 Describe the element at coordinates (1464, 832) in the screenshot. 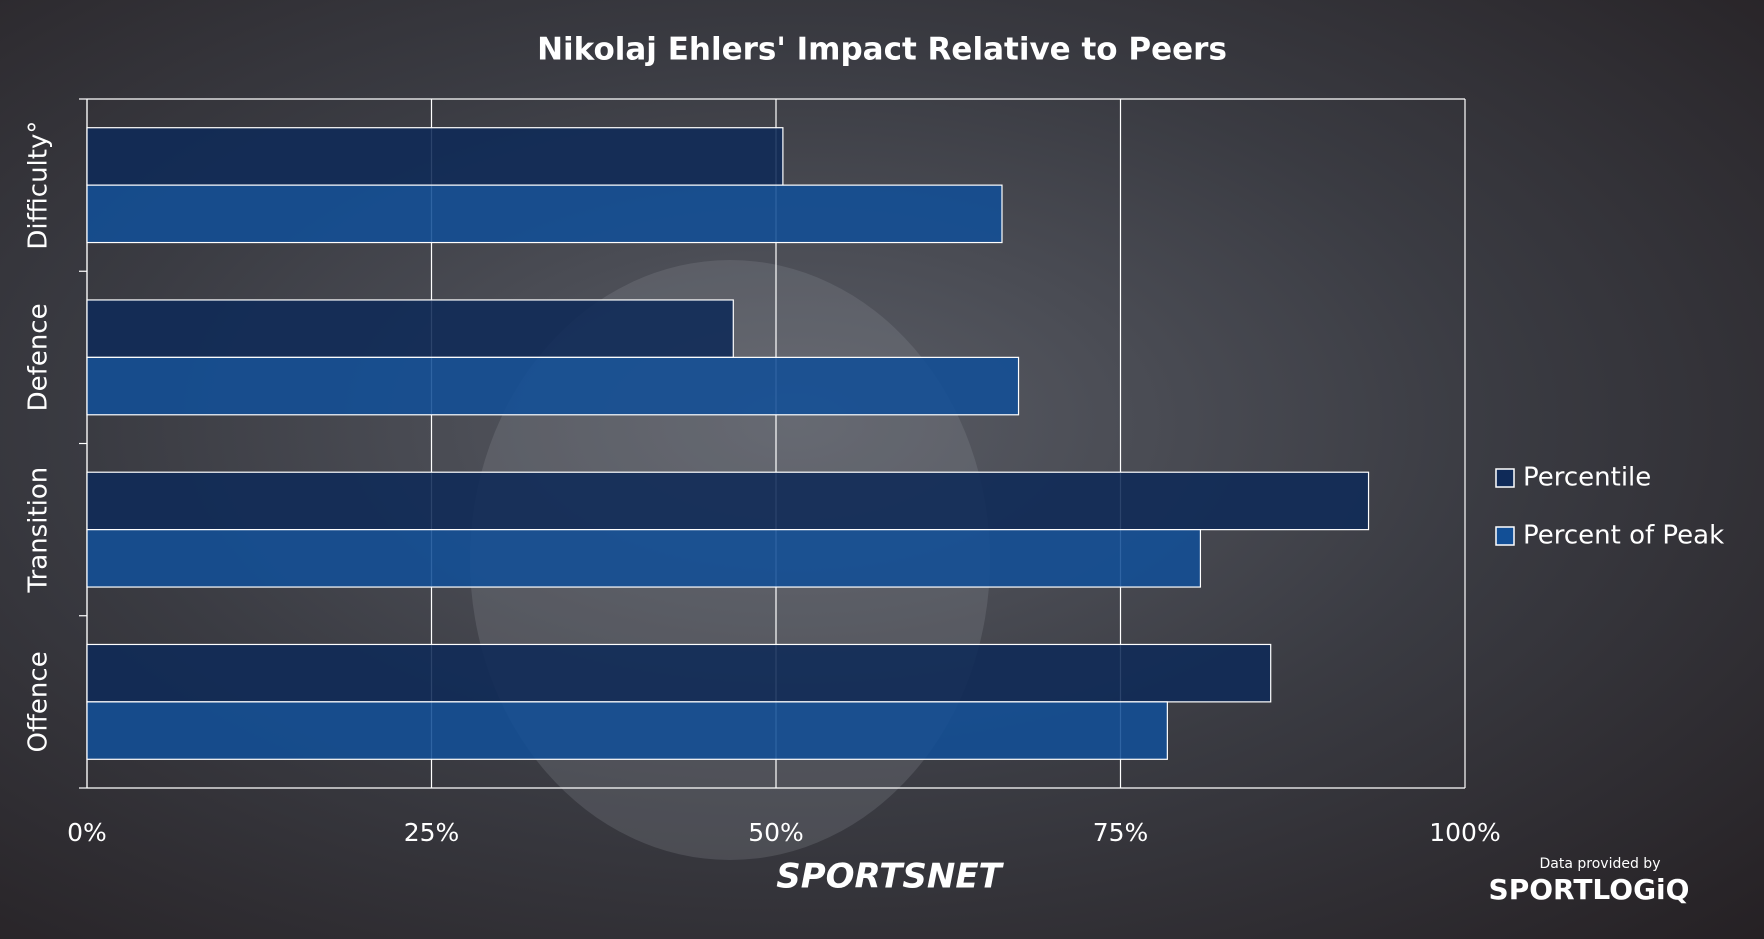

I see `x-tick-label: 100%` at that location.